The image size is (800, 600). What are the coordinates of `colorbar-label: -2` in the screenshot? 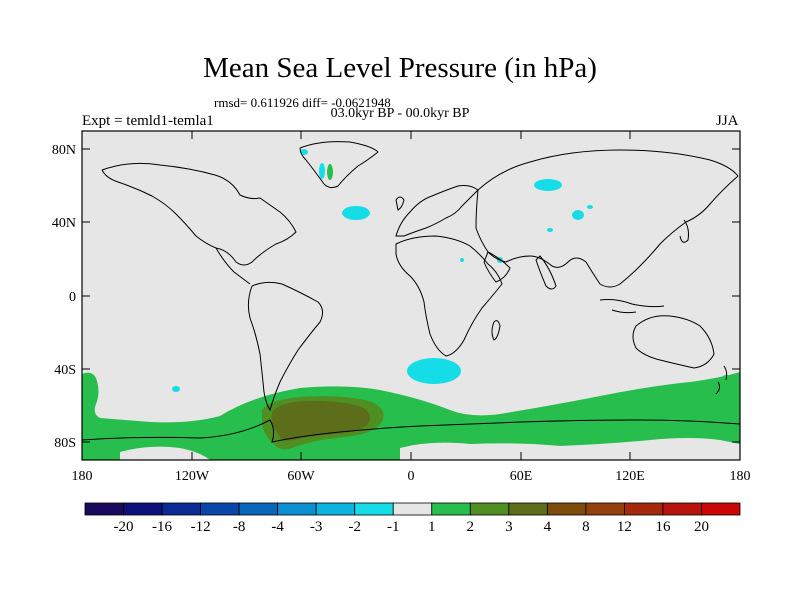 It's located at (354, 527).